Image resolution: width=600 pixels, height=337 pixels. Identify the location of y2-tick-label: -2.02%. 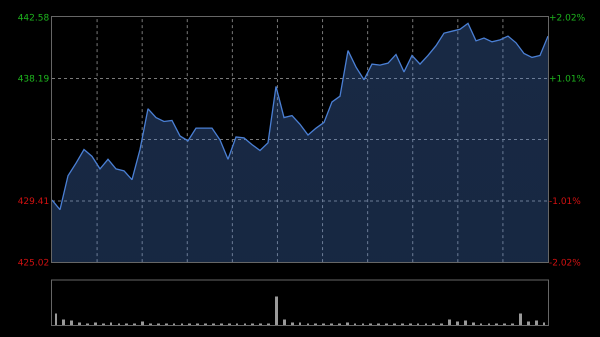
(565, 263).